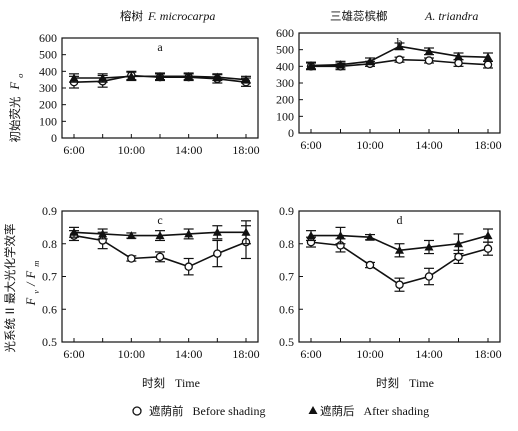 This screenshot has width=518, height=431. What do you see at coordinates (397, 411) in the screenshot?
I see `legend-after-en: After shading` at bounding box center [397, 411].